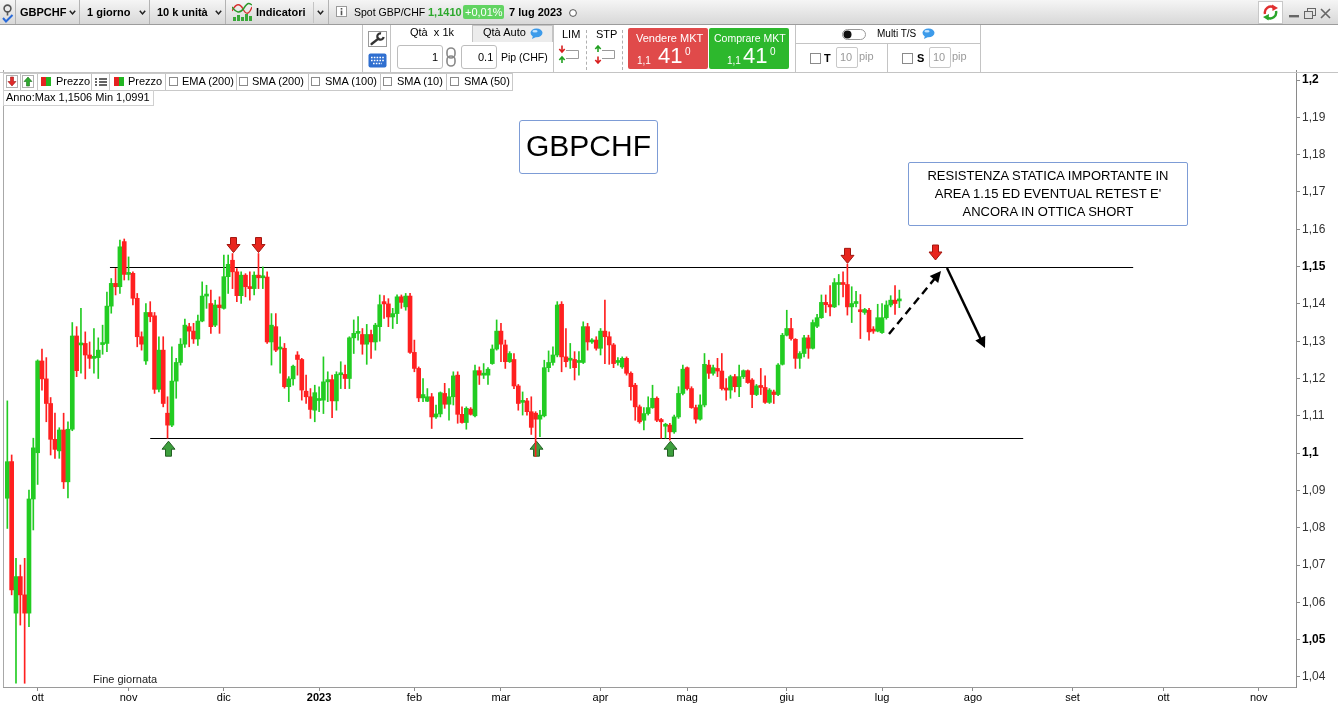  What do you see at coordinates (125, 679) in the screenshot?
I see `annotation: Fine giornata` at bounding box center [125, 679].